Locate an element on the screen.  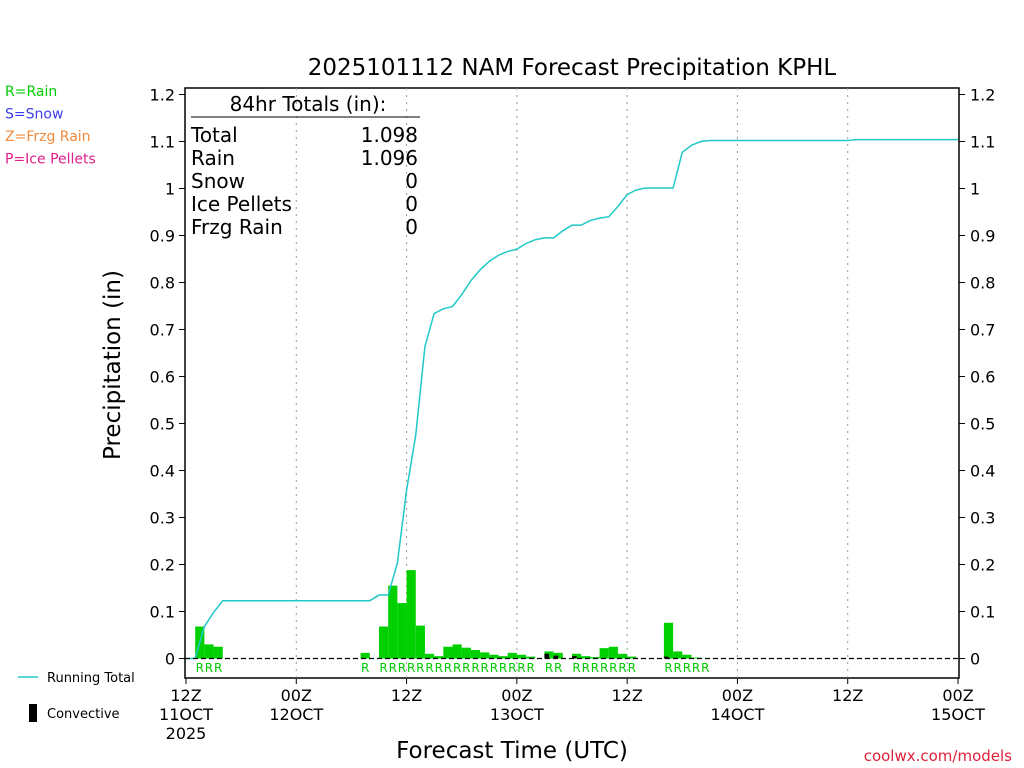
ptype-legend-item-0: R=Rain is located at coordinates (31, 92).